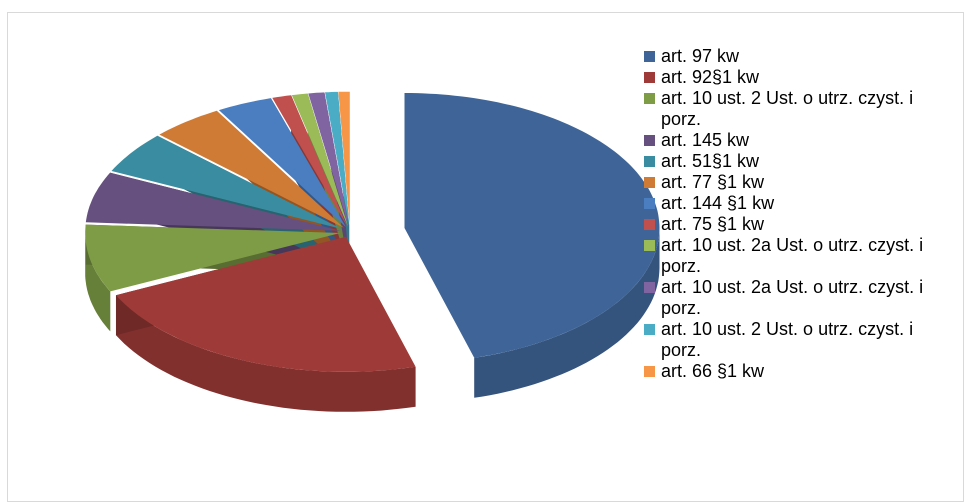 Image resolution: width=968 pixels, height=502 pixels. What do you see at coordinates (705, 140) in the screenshot?
I see `legend-label: art. 145 kw` at bounding box center [705, 140].